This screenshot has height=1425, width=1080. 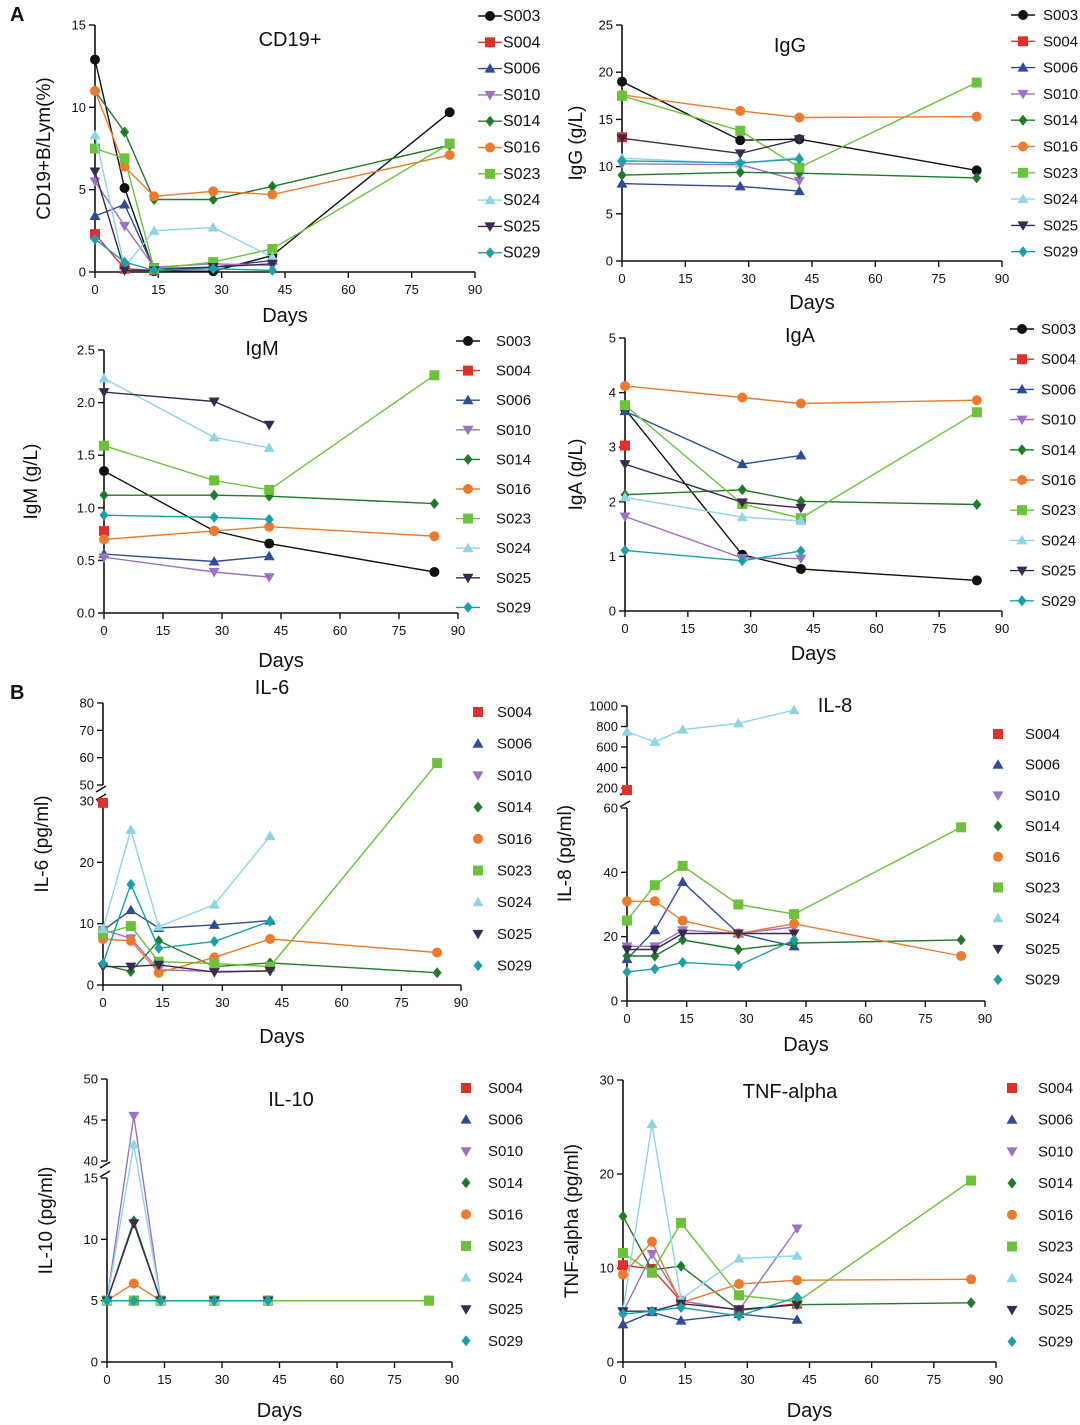 I want to click on x-tick-label: 90, so click(x=1002, y=278).